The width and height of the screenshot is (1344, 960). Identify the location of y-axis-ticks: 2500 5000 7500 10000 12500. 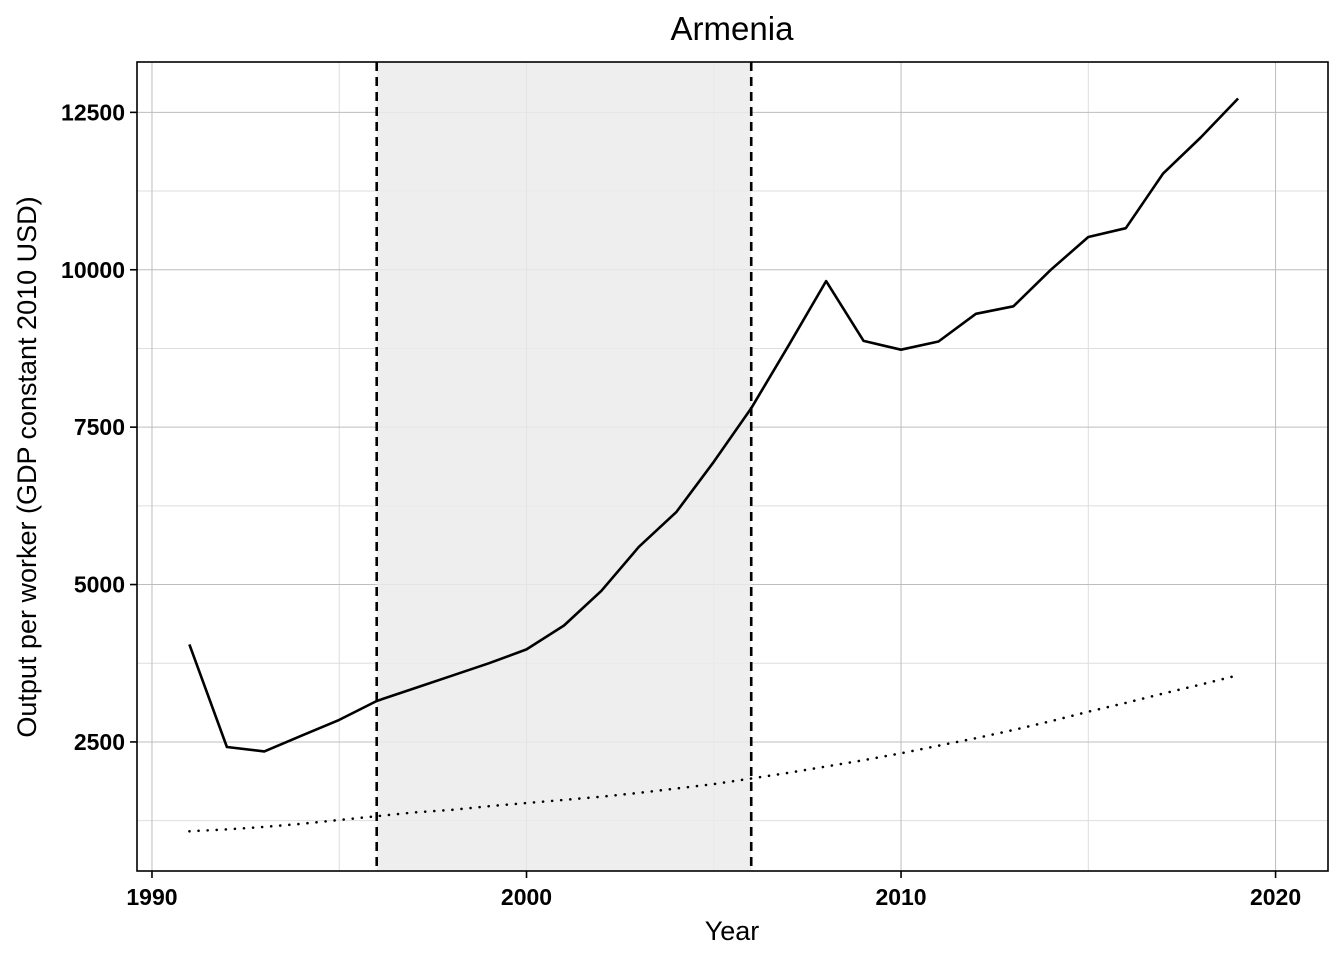
(99, 427).